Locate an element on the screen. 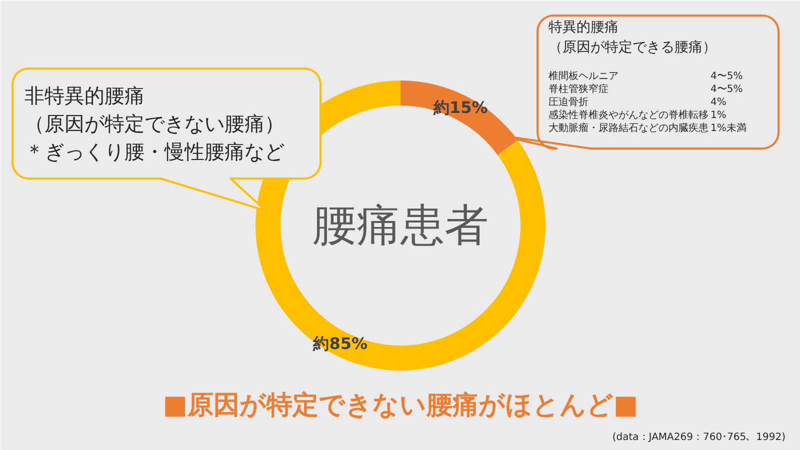 The width and height of the screenshot is (800, 450). text: 4% is located at coordinates (718, 102).